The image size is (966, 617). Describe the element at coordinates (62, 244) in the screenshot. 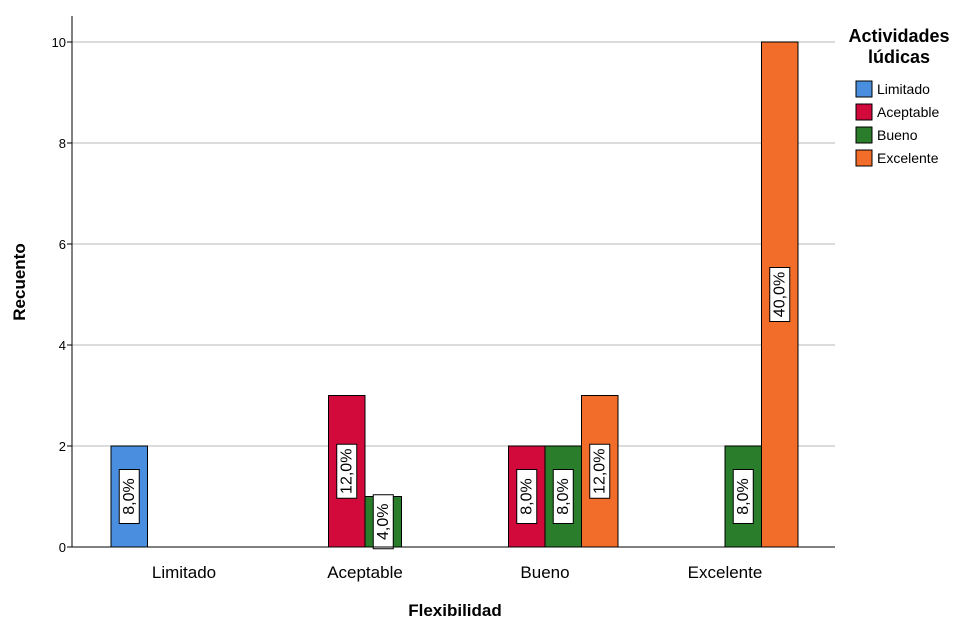

I see `y-tick-label: 6` at that location.